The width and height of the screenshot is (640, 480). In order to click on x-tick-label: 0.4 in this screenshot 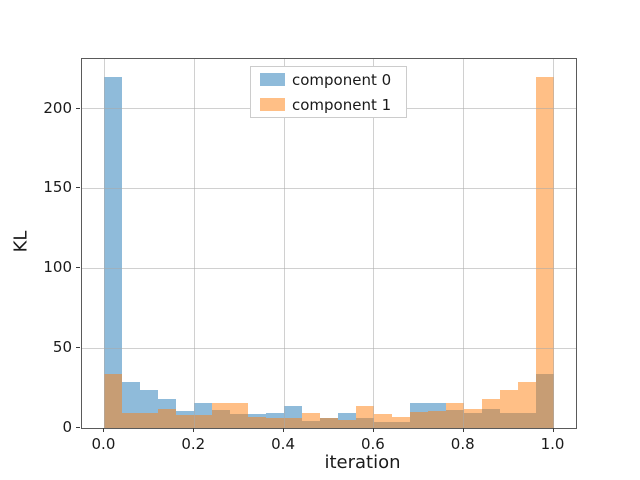, I will do `click(283, 444)`.